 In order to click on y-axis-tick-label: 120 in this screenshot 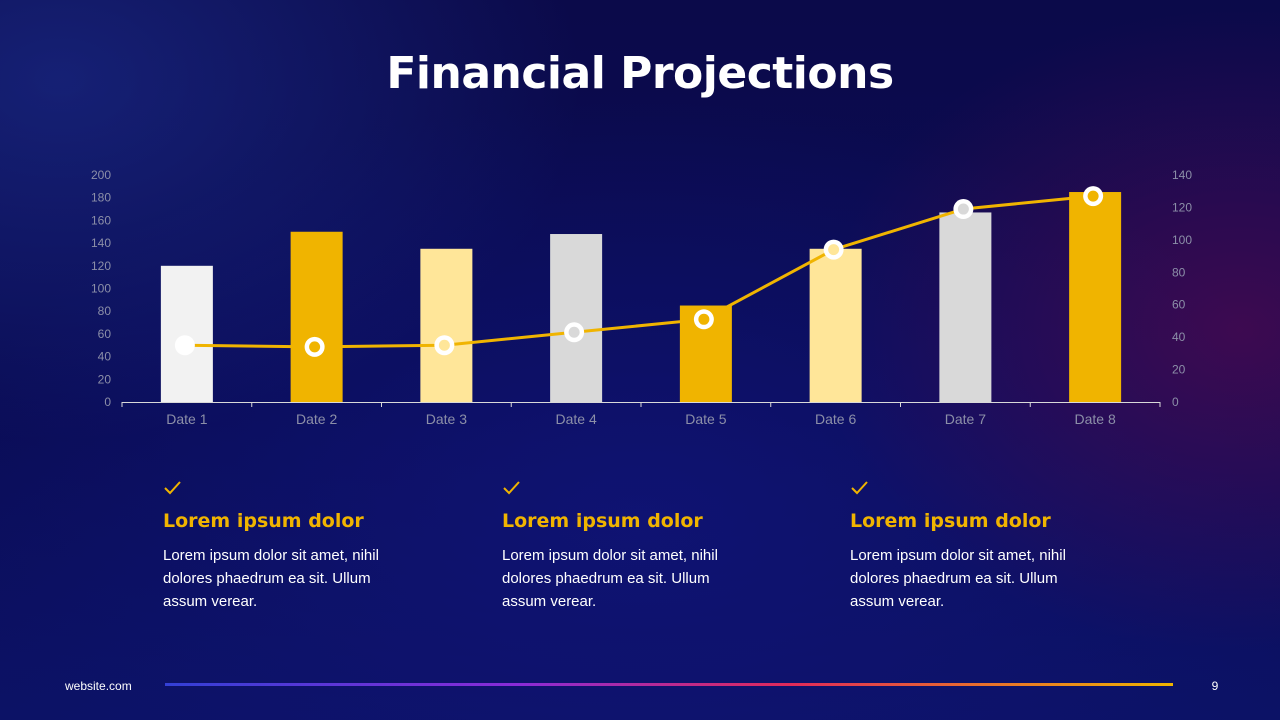, I will do `click(101, 266)`.